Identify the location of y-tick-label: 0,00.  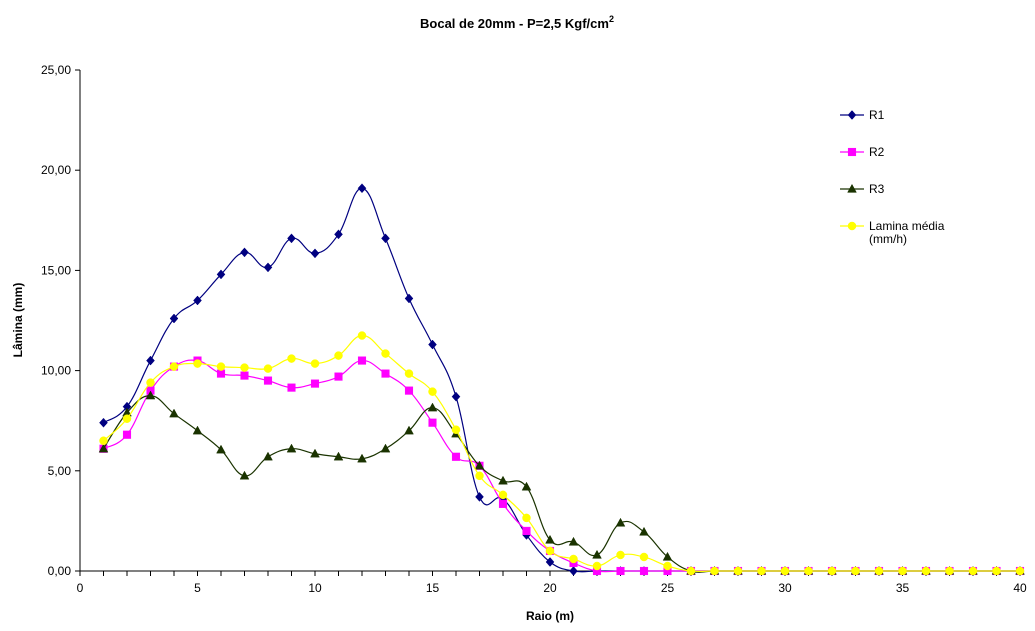
(60, 571).